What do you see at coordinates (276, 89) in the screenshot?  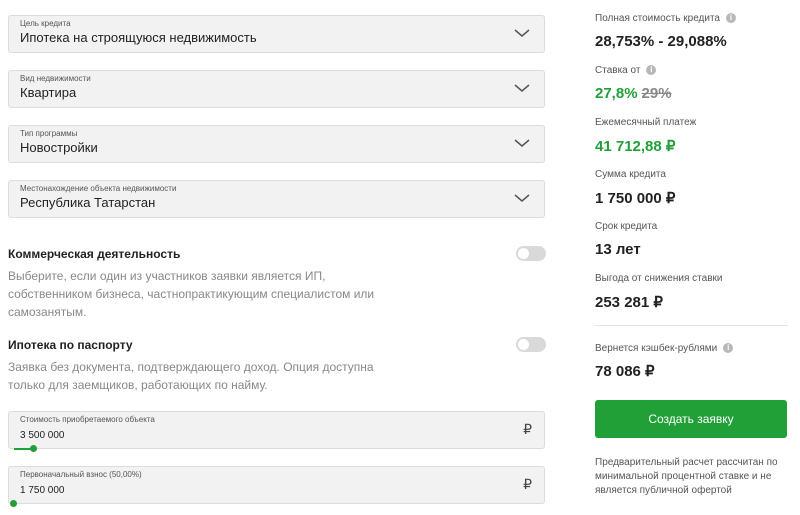 I see `property-type-select: Вид недвижимости Квартира` at bounding box center [276, 89].